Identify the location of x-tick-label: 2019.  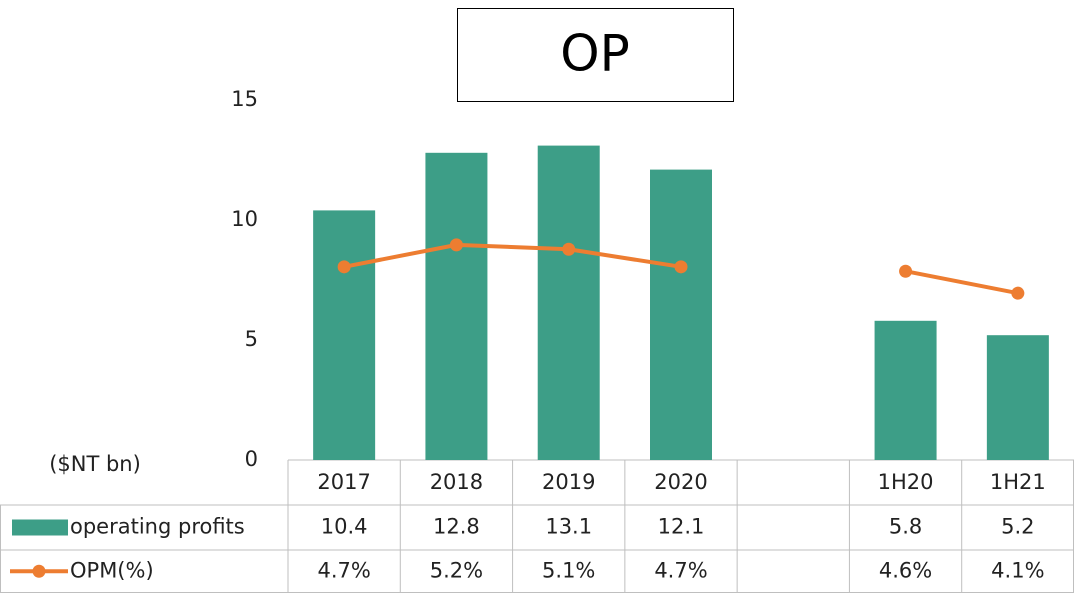
(568, 482).